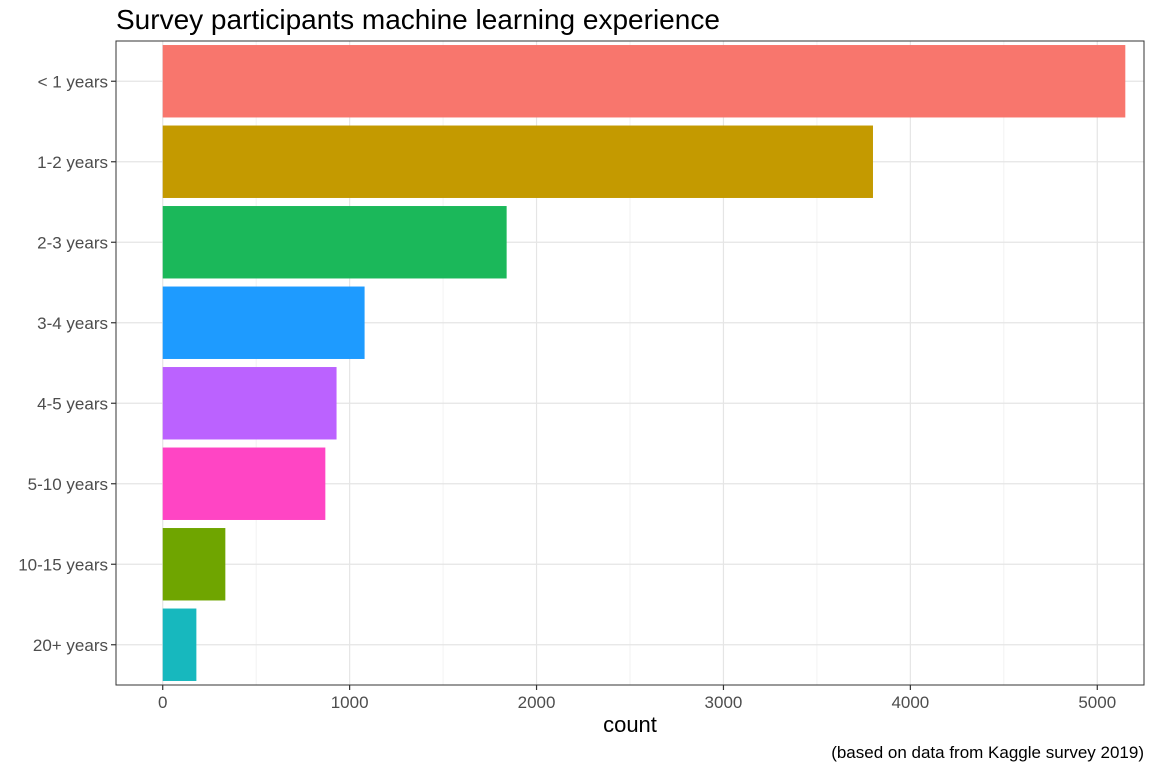 The image size is (1152, 768). What do you see at coordinates (72, 242) in the screenshot?
I see `y-tick-label: 2-3 years` at bounding box center [72, 242].